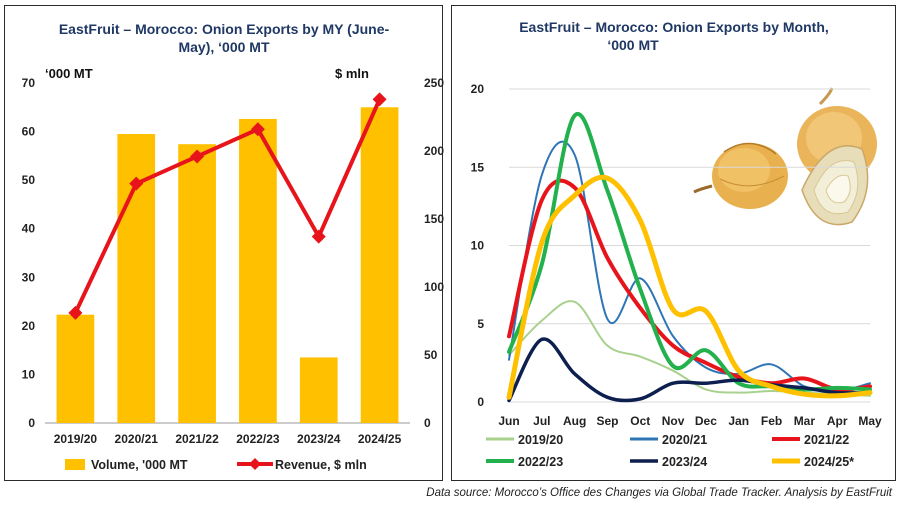  I want to click on left-y-tick-label: 40, so click(29, 229).